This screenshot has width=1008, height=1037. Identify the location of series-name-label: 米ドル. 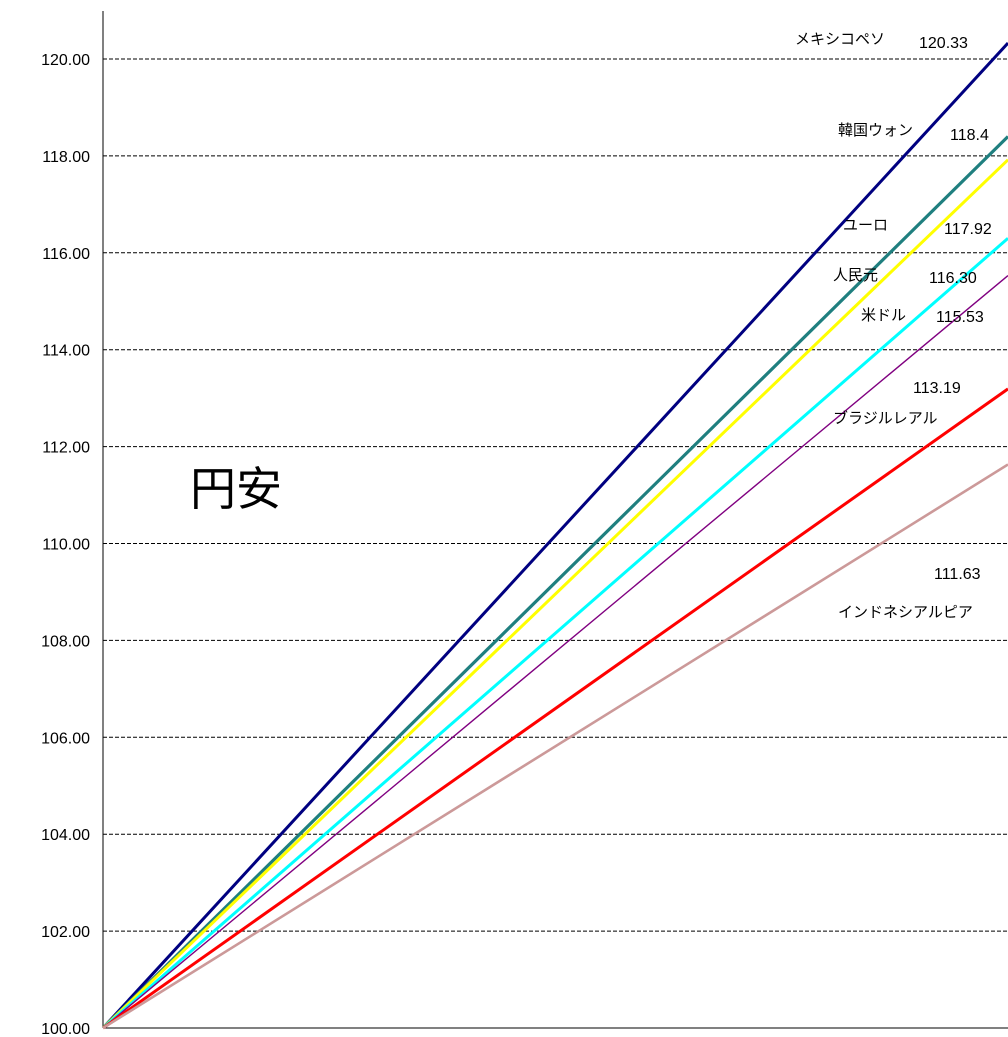
(883, 315).